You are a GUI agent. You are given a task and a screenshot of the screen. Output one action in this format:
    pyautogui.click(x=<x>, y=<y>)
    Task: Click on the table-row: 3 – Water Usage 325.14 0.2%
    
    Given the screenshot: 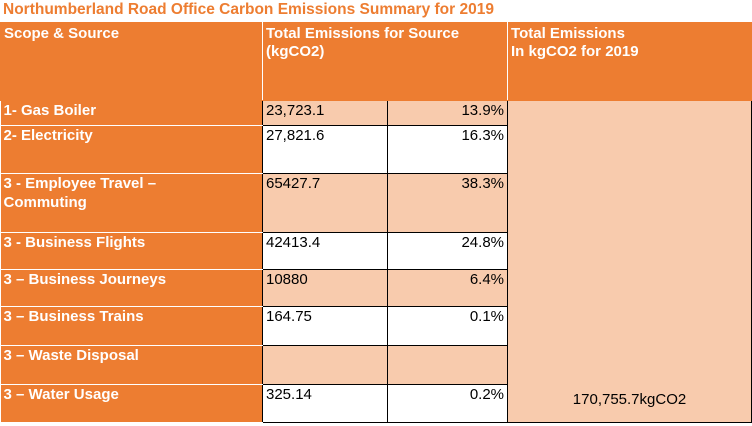 What is the action you would take?
    pyautogui.click(x=376, y=403)
    